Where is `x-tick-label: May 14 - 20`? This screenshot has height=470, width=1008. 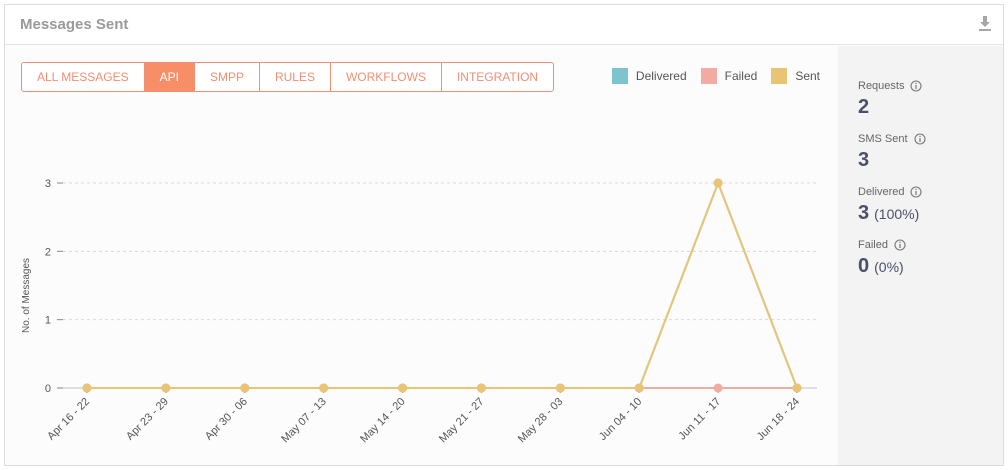
x-tick-label: May 14 - 20 is located at coordinates (383, 421).